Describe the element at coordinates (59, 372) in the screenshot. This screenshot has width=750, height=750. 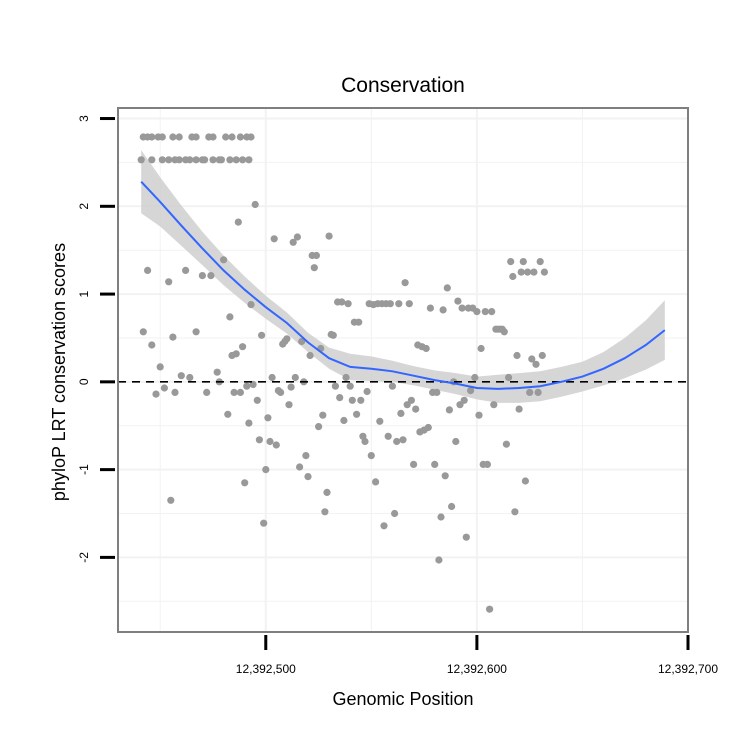
I see `y-axis-title: phyloP LRT conservation scores` at that location.